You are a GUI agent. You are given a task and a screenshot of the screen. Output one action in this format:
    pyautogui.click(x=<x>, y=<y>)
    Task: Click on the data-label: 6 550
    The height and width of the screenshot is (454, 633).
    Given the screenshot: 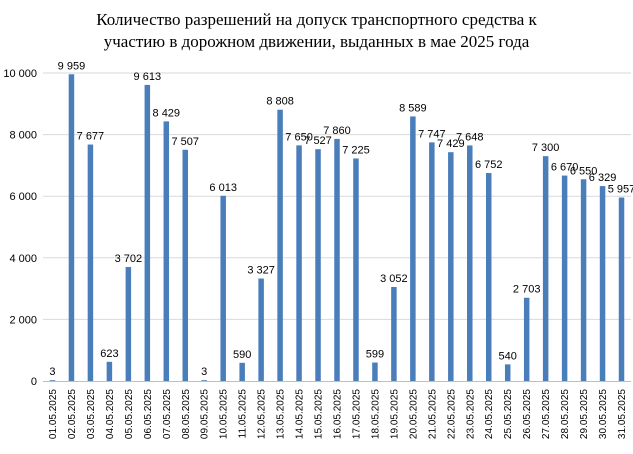 What is the action you would take?
    pyautogui.click(x=584, y=171)
    